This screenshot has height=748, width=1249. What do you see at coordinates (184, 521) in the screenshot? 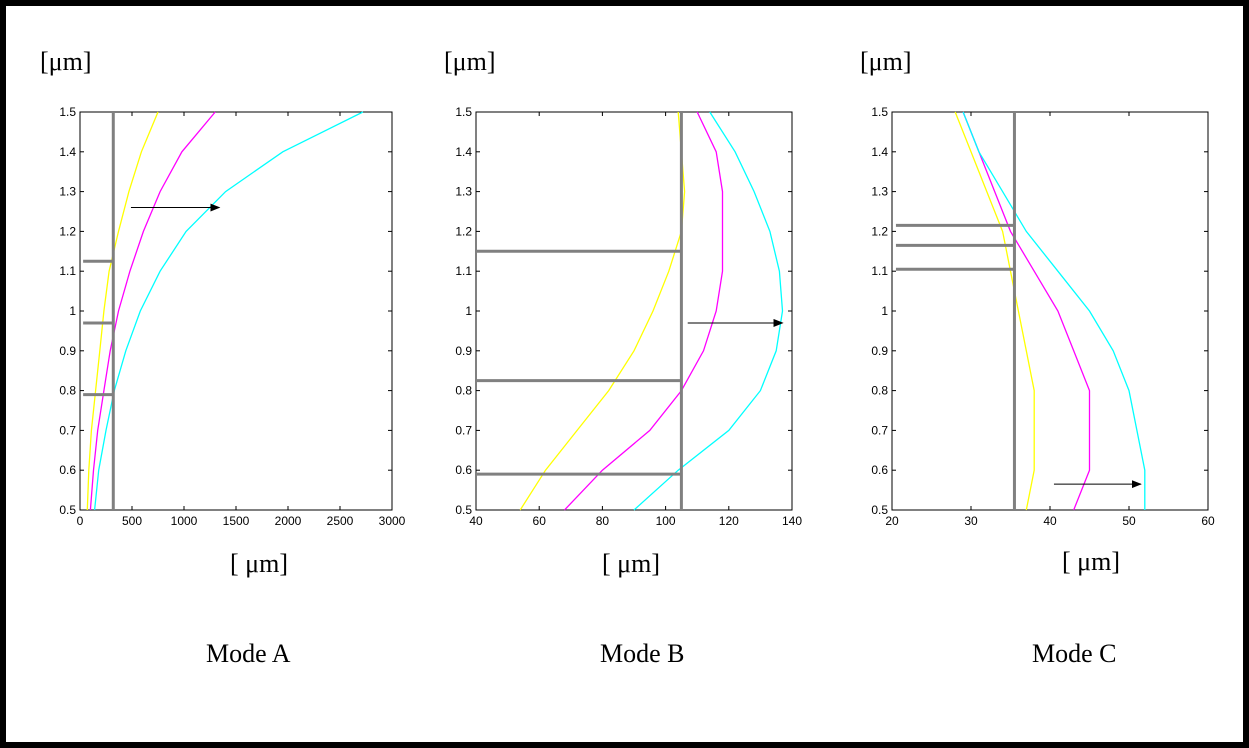
I see `x-tick-label: 1000` at bounding box center [184, 521].